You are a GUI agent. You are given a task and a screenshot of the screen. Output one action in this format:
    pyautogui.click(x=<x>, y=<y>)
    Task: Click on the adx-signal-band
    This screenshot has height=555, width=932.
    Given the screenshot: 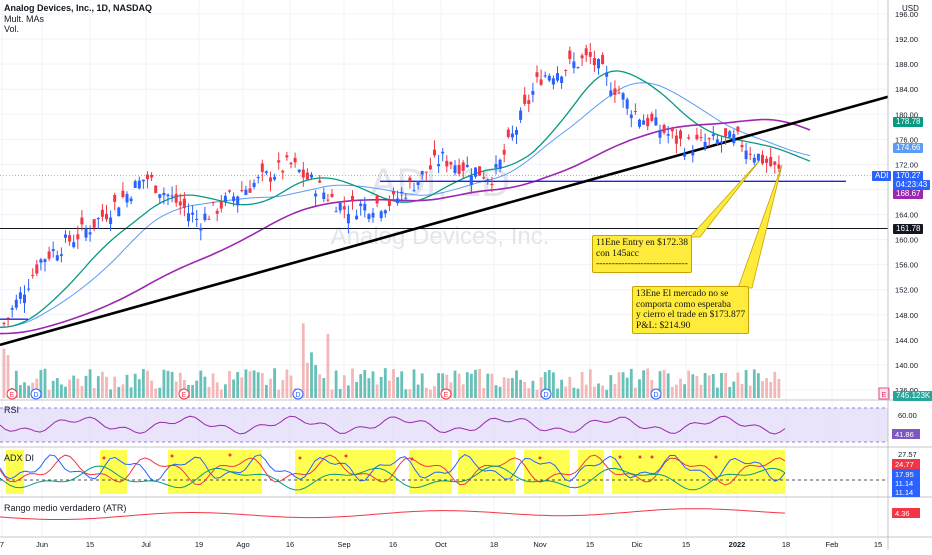 What is the action you would take?
    pyautogui.click(x=547, y=472)
    